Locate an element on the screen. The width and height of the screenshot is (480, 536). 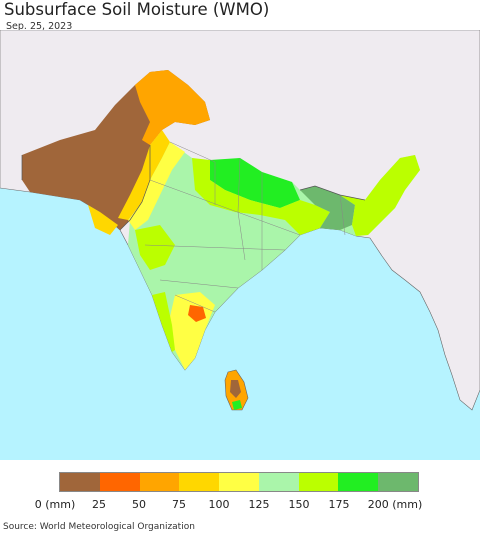
state-boundaries is located at coordinates (245, 227).